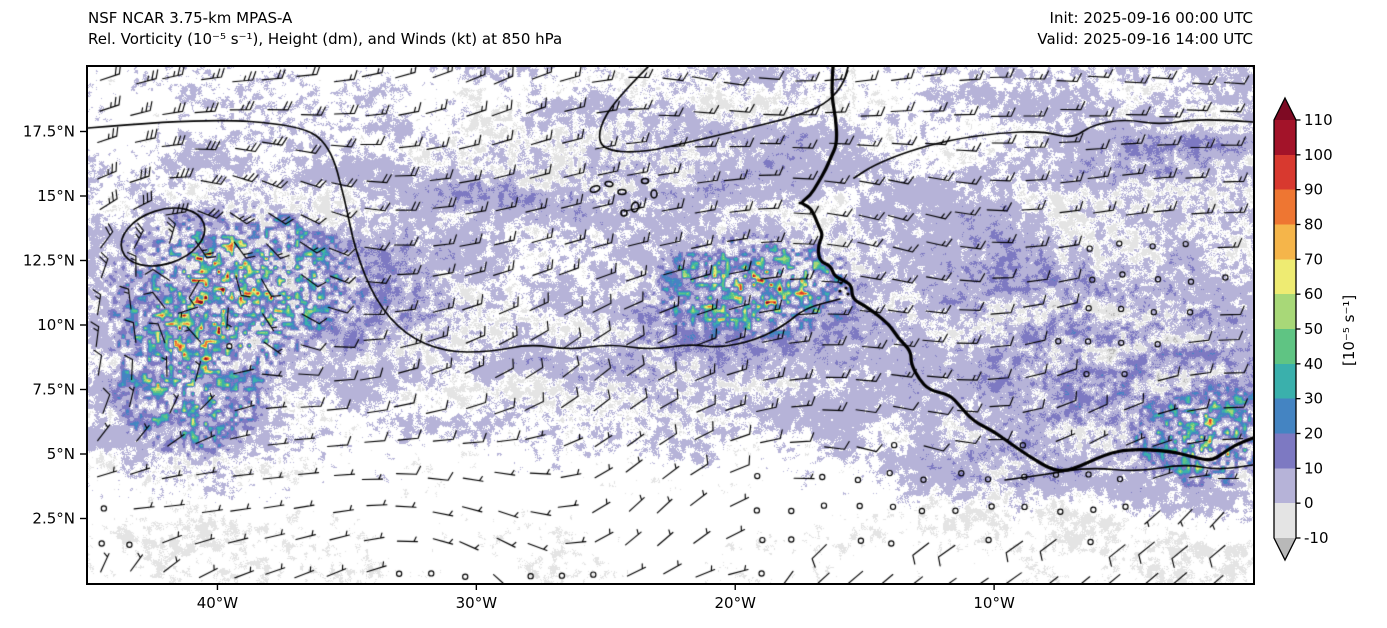  Describe the element at coordinates (53, 519) in the screenshot. I see `y-tick-label: 2.5°N` at that location.